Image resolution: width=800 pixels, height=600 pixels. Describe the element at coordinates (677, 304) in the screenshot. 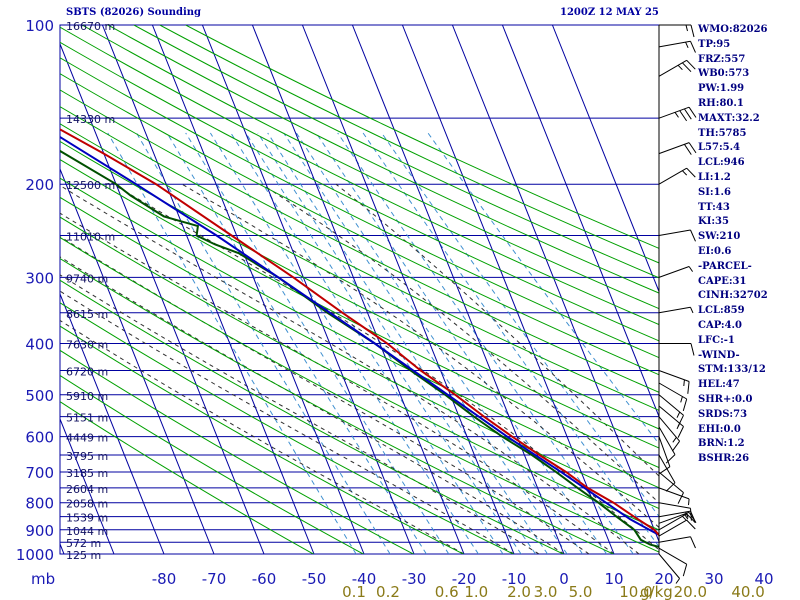

I see `wind-barbs` at that location.